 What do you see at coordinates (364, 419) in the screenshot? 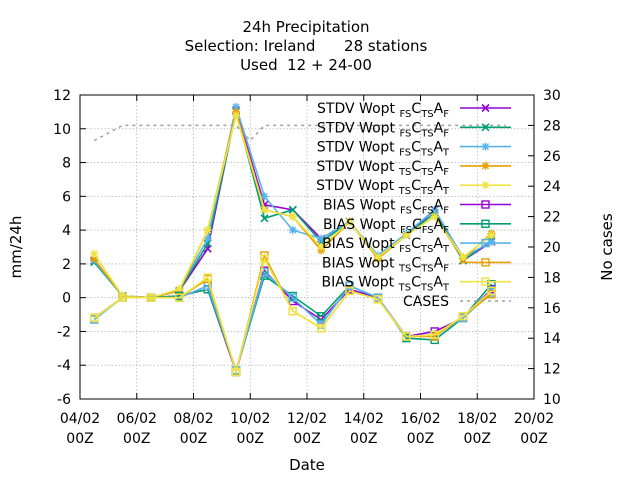
I see `x-tick-label-date: 14/02` at bounding box center [364, 419].